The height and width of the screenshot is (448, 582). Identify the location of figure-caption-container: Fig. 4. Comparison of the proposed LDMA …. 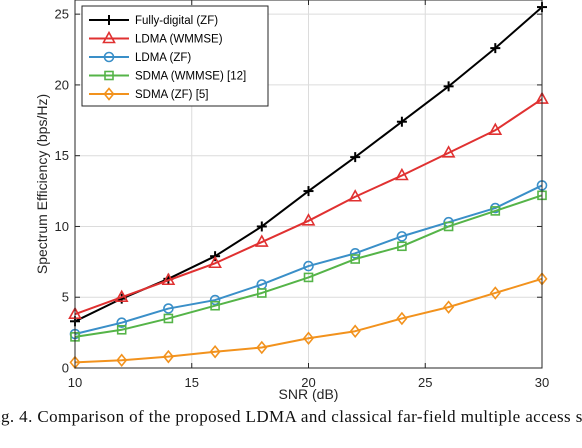
(291, 427).